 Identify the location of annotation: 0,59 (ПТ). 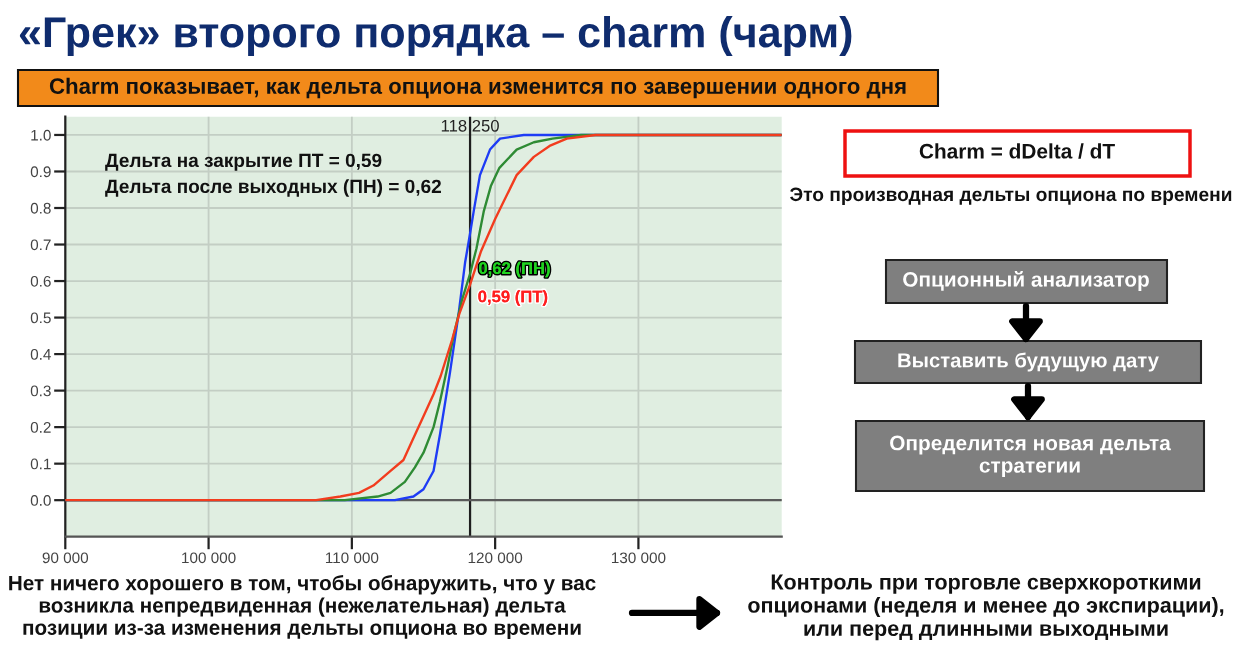
(513, 298).